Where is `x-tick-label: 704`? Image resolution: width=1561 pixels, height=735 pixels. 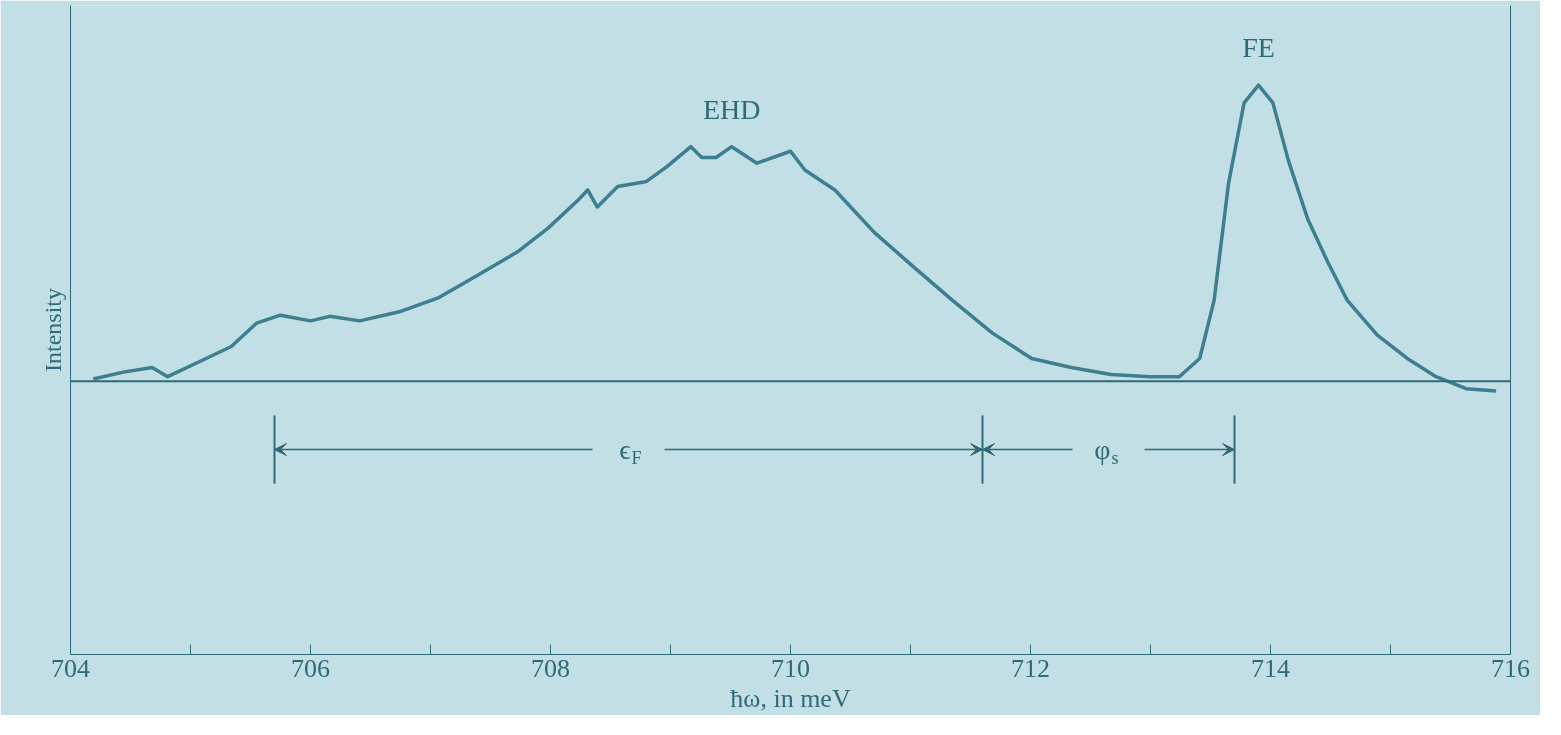 x-tick-label: 704 is located at coordinates (70, 668).